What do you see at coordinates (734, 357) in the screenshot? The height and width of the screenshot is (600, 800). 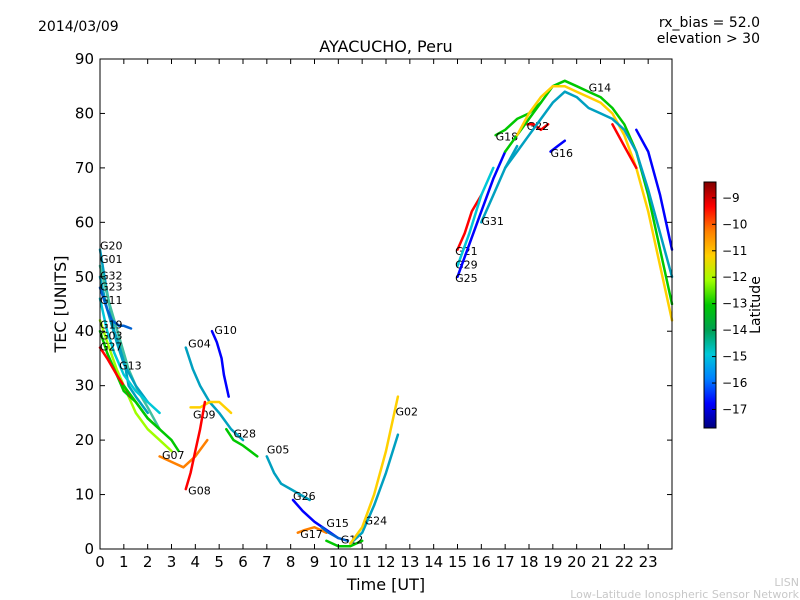 I see `colorbar-tick-label: −15` at bounding box center [734, 357].